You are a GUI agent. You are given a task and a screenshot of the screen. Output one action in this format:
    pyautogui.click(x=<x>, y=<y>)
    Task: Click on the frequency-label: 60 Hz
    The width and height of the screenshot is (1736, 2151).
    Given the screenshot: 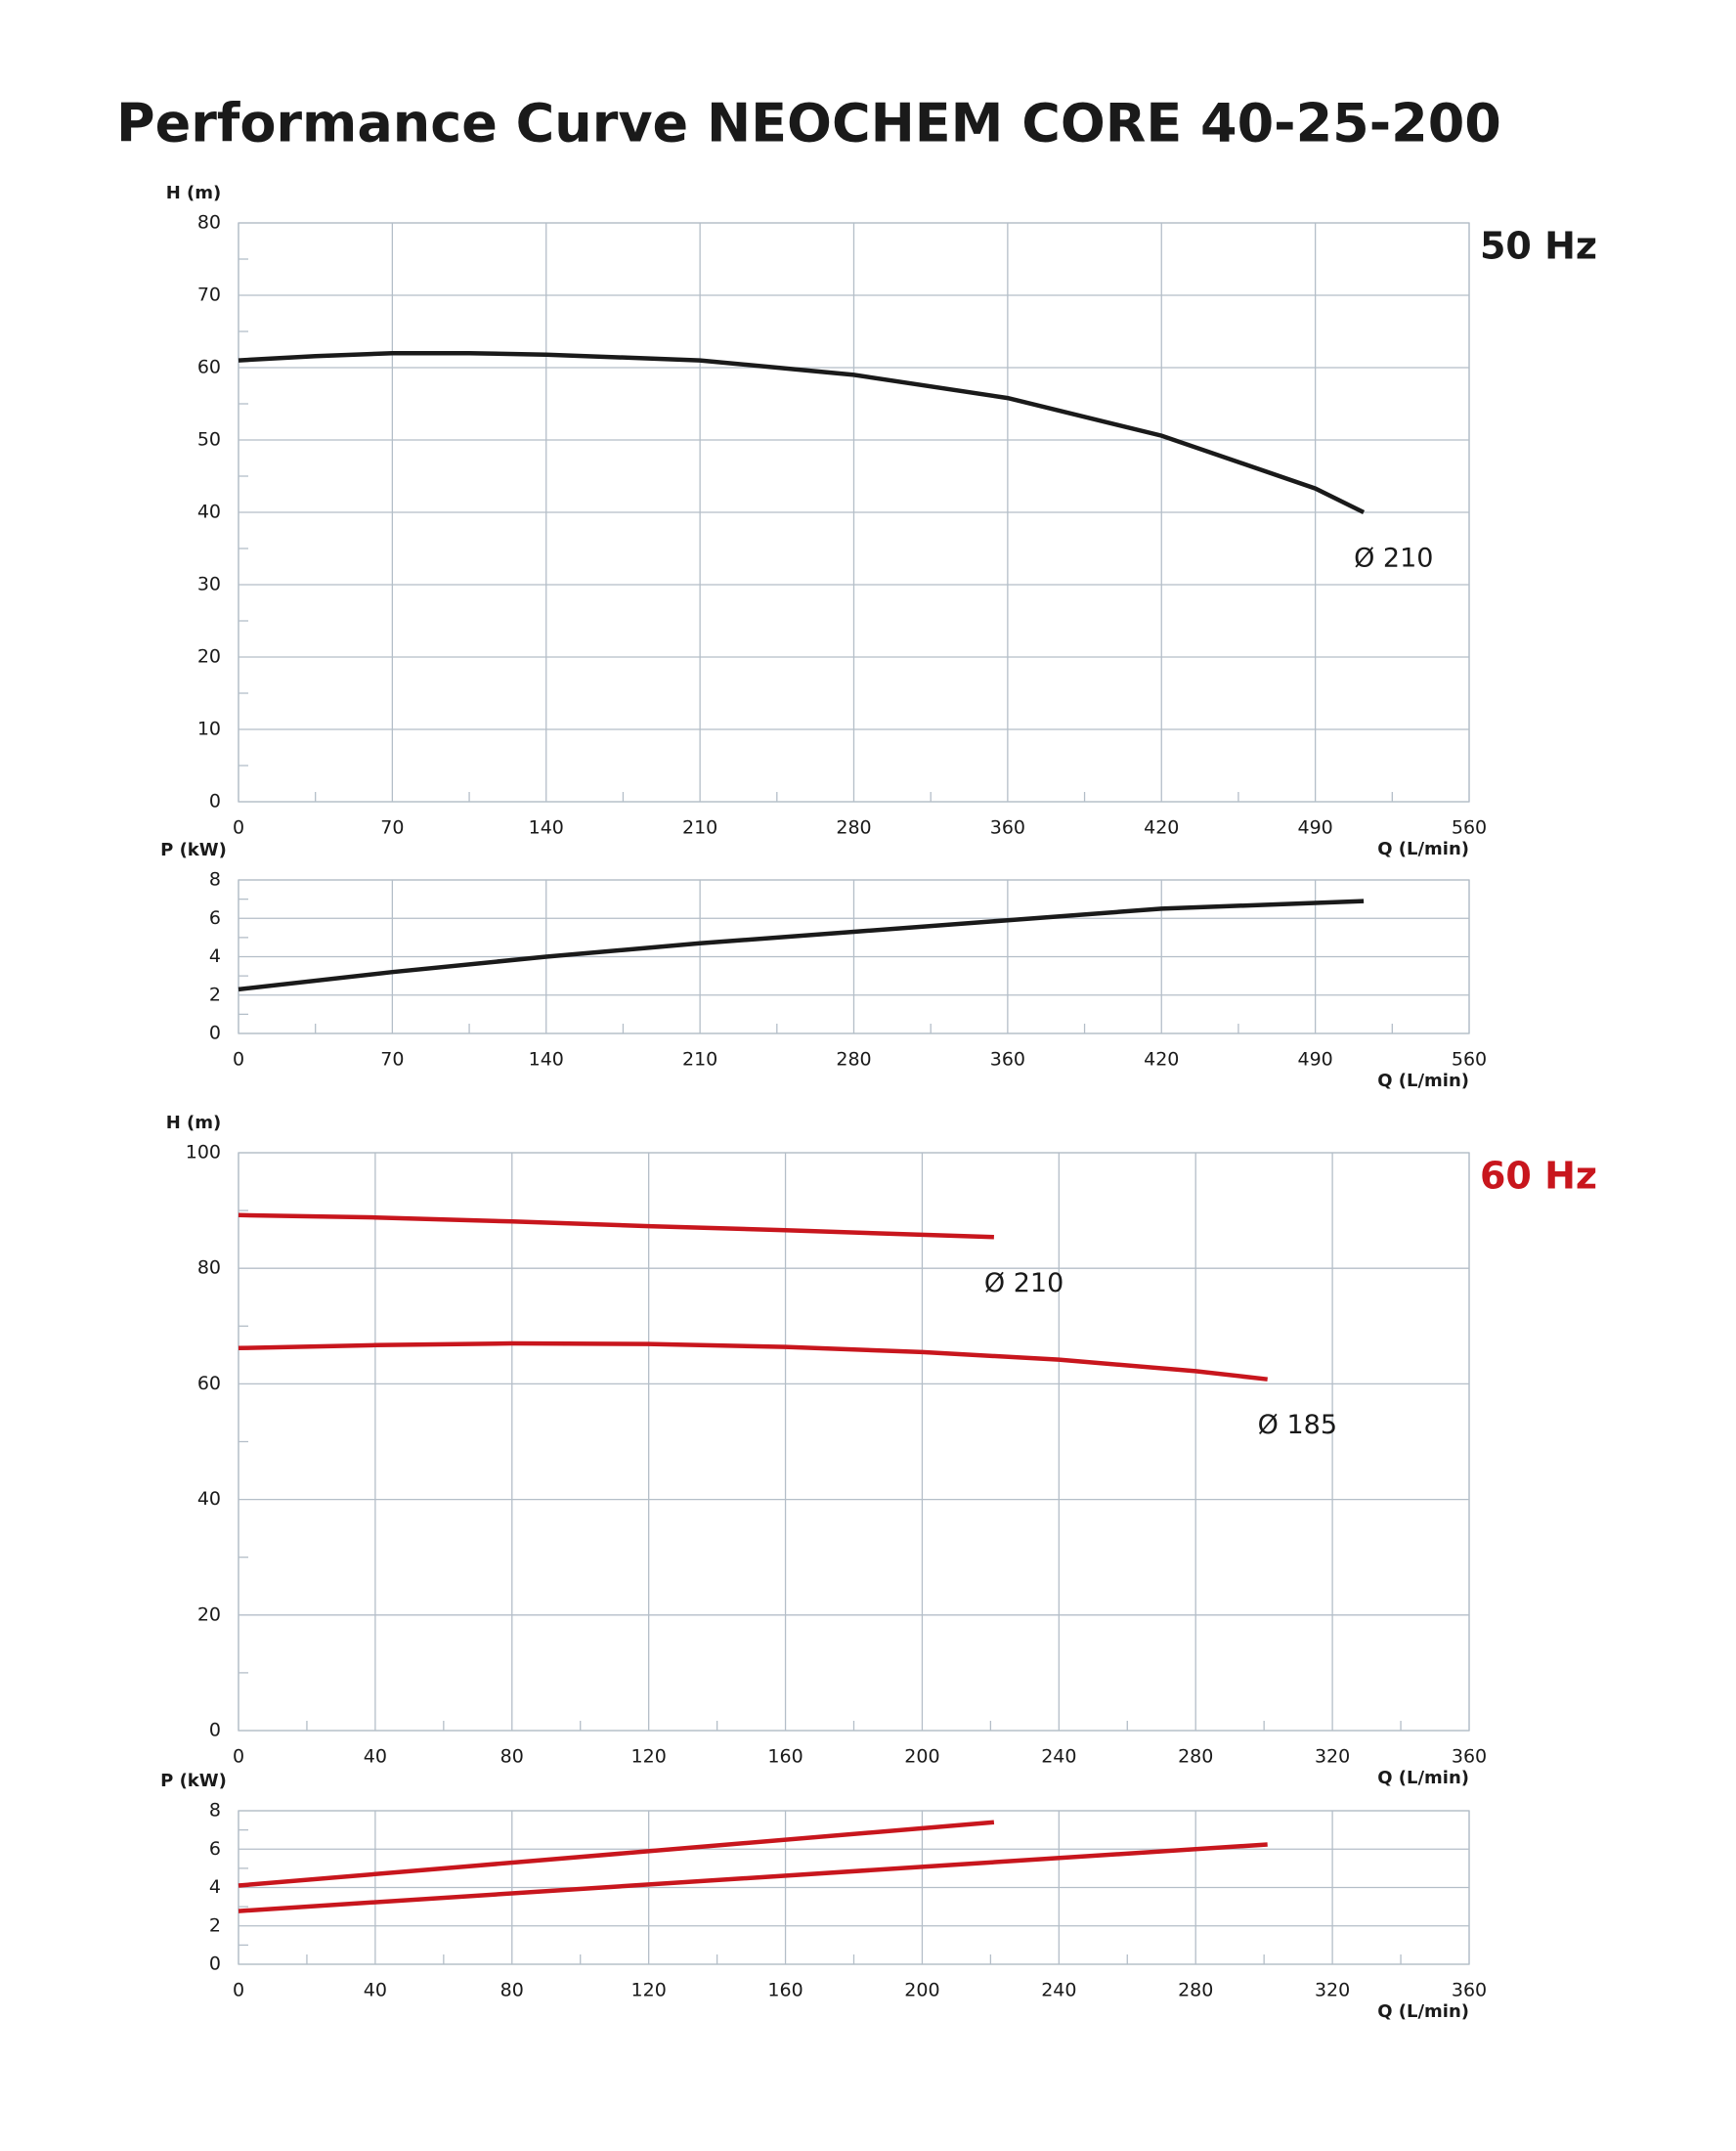 What is the action you would take?
    pyautogui.click(x=1538, y=1176)
    